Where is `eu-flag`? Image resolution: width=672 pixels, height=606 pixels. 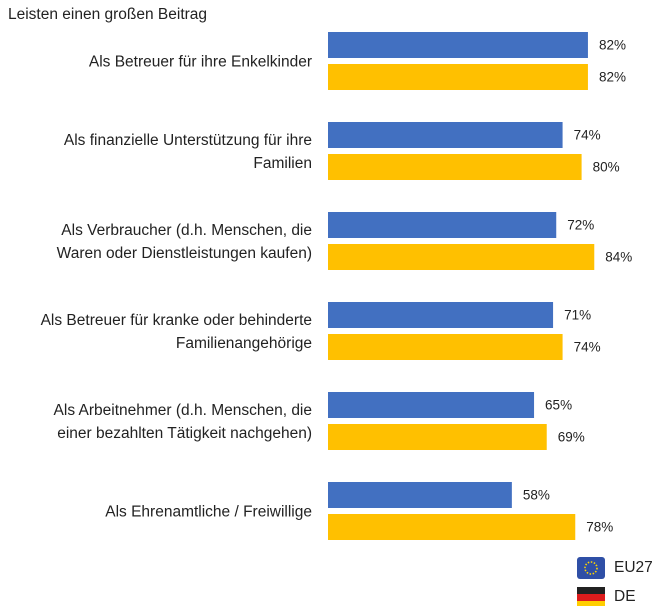
eu-flag is located at coordinates (591, 568).